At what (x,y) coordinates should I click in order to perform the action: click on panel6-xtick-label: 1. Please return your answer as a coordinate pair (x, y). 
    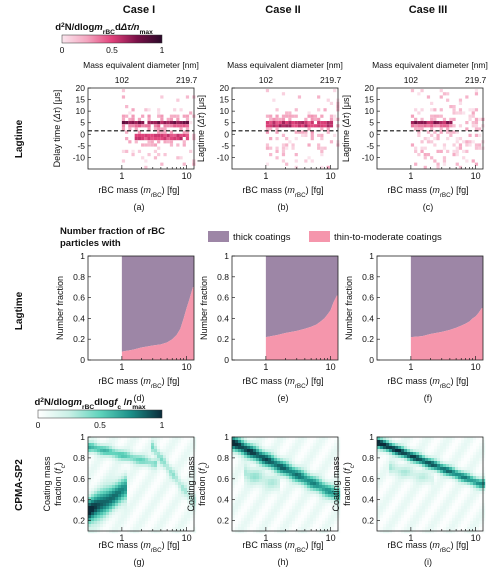
    Looking at the image, I should click on (121, 538).